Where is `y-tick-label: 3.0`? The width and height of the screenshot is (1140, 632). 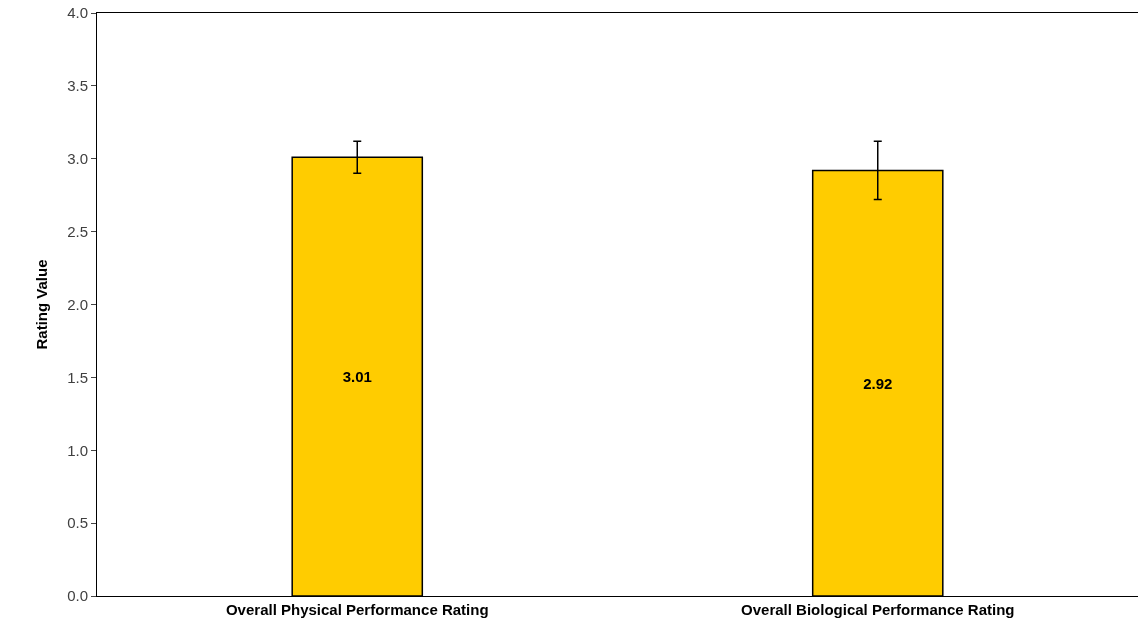
y-tick-label: 3.0 is located at coordinates (77, 158).